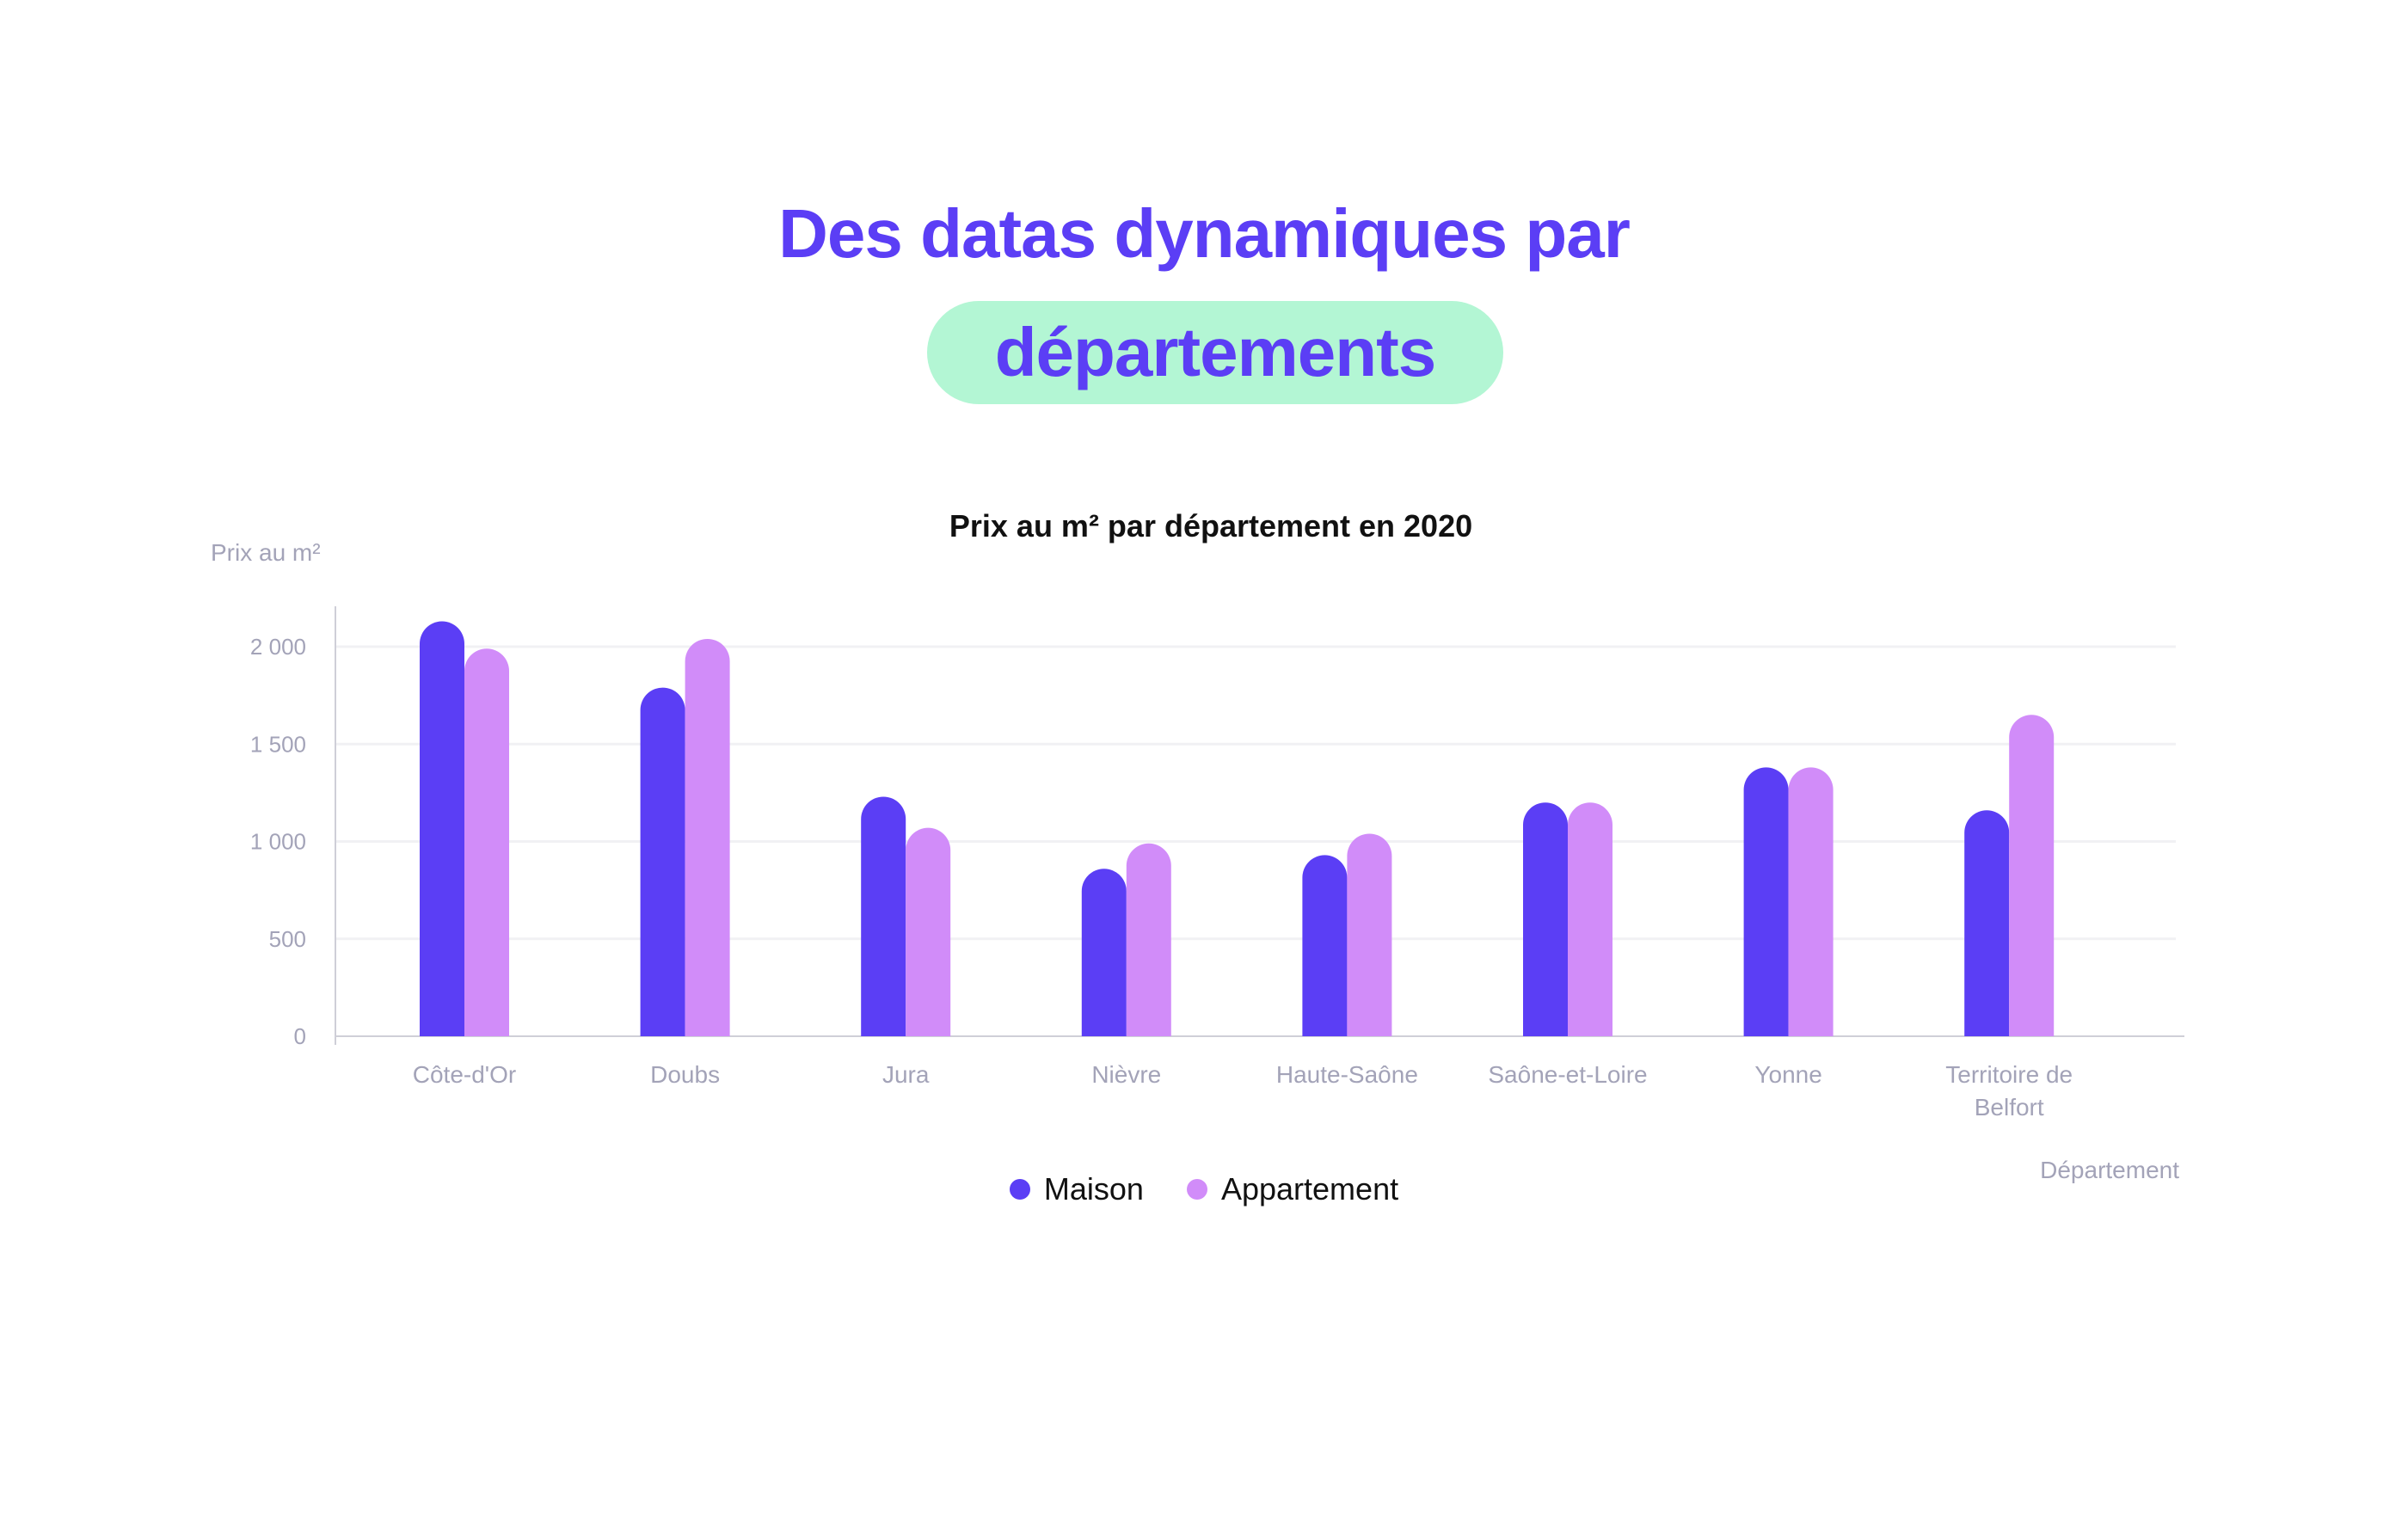  What do you see at coordinates (1787, 1074) in the screenshot?
I see `x-category-label: Yonne` at bounding box center [1787, 1074].